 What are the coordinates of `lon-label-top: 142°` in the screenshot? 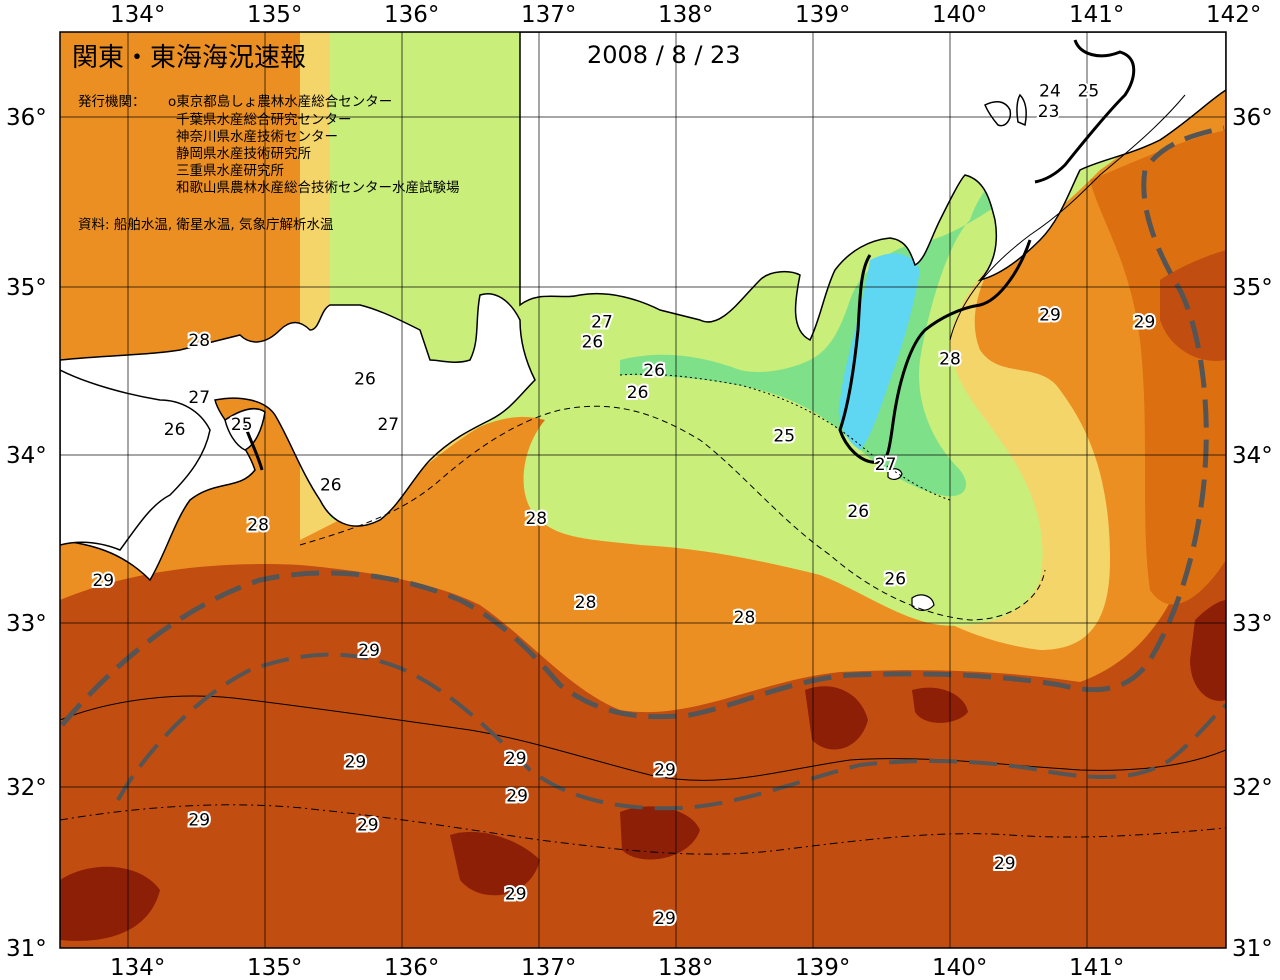 It's located at (1233, 15).